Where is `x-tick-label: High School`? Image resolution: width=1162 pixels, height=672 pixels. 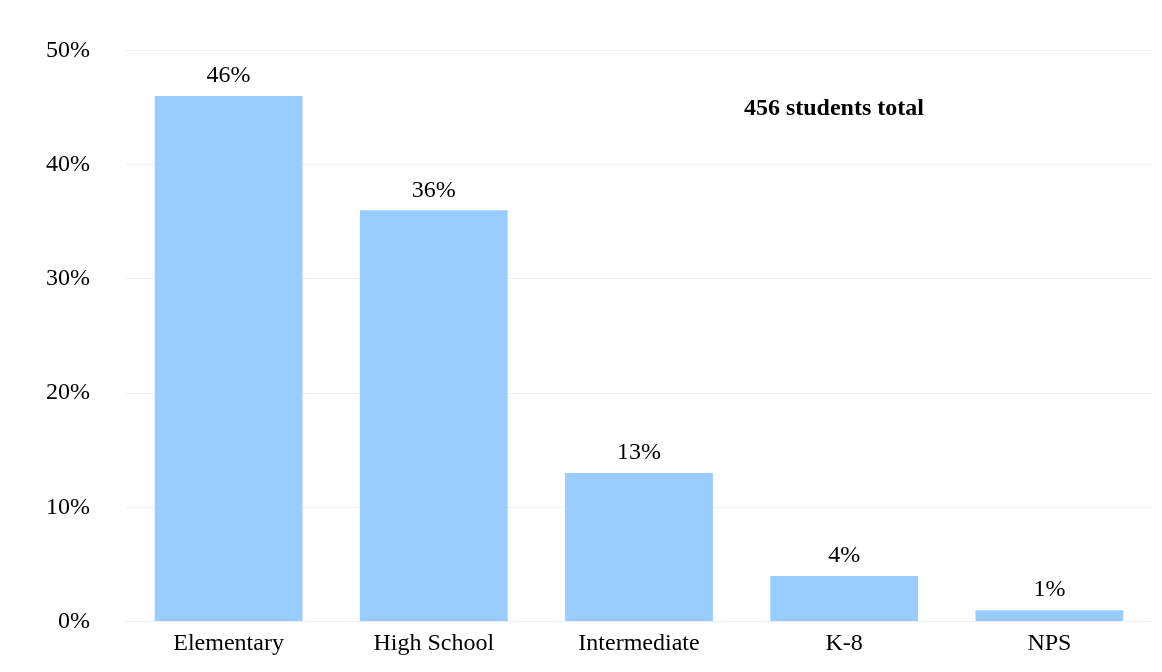 x-tick-label: High School is located at coordinates (434, 642).